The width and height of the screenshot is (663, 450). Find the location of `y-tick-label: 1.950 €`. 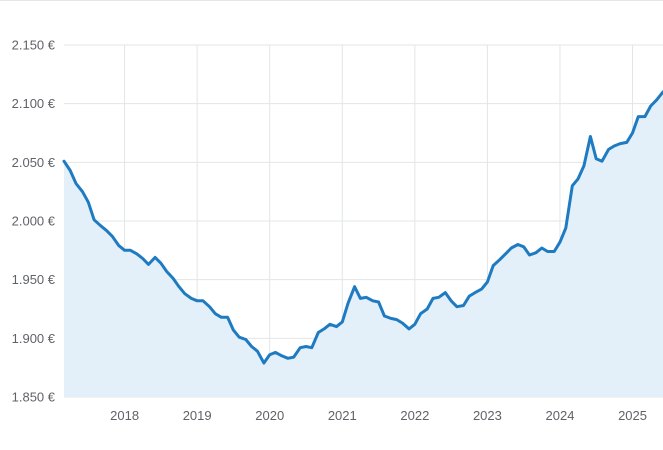

y-tick-label: 1.950 € is located at coordinates (34, 279).